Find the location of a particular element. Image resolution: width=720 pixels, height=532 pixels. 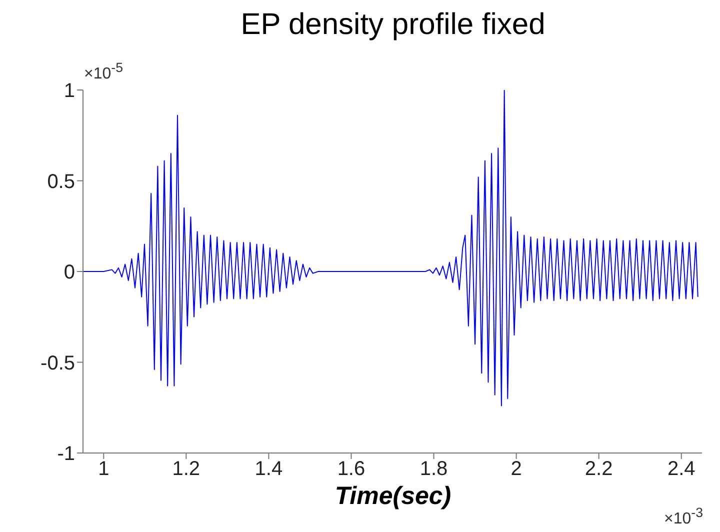

y-tick-label: 1 is located at coordinates (69, 91).